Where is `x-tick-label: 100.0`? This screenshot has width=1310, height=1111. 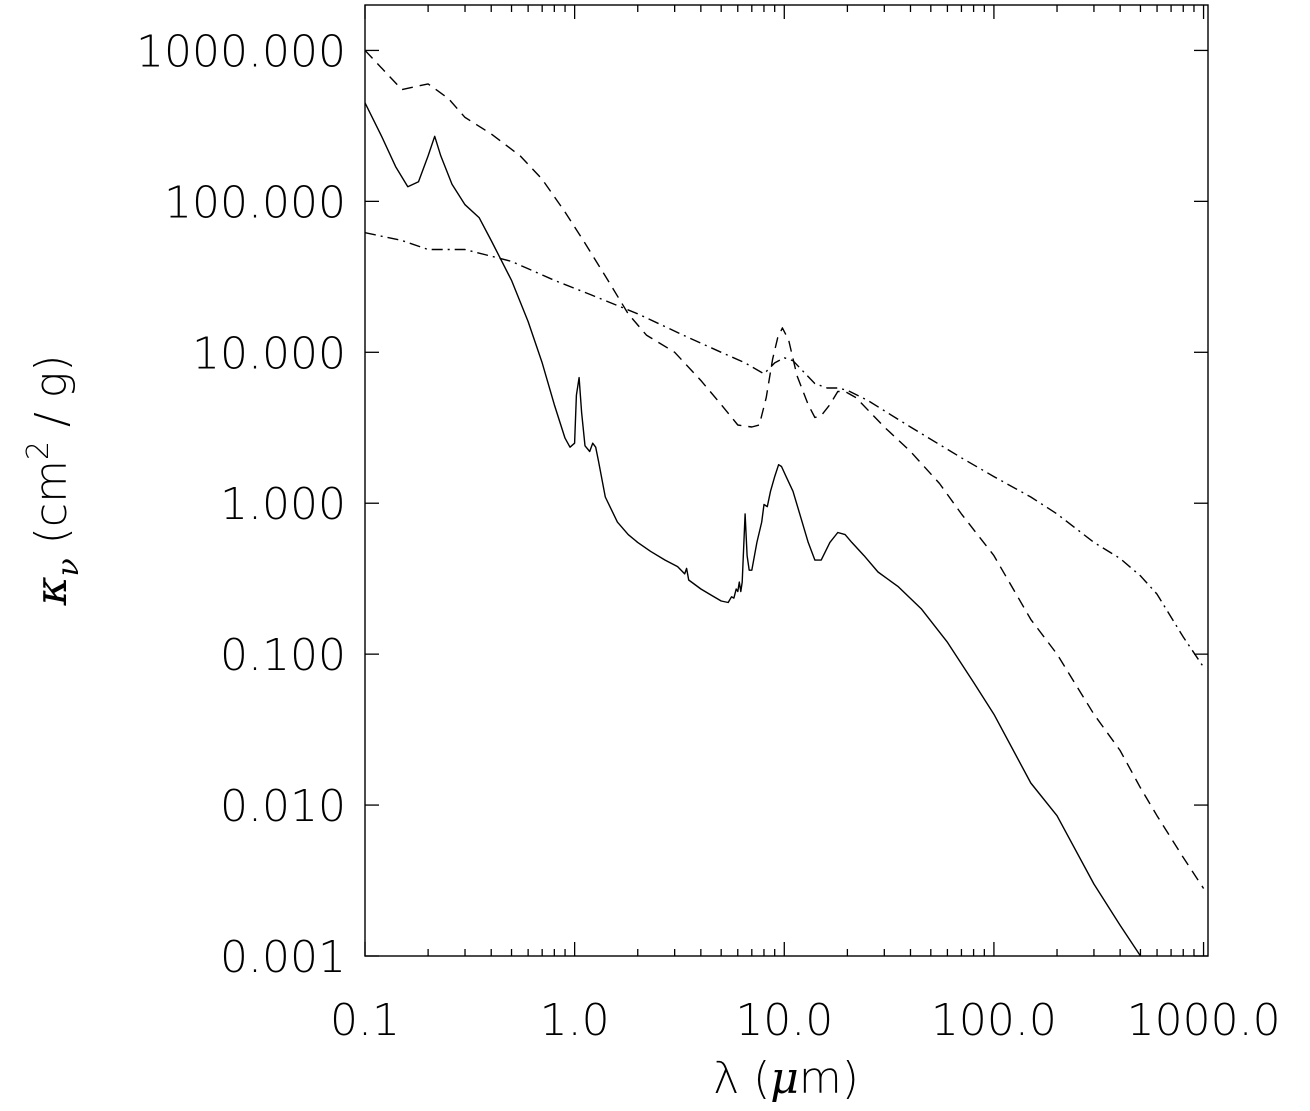
x-tick-label: 100.0 is located at coordinates (994, 1020).